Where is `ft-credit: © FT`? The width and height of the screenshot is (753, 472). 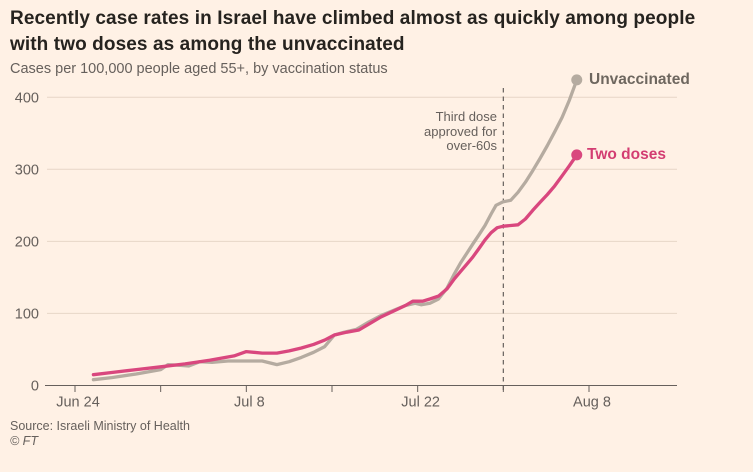 ft-credit: © FT is located at coordinates (24, 441).